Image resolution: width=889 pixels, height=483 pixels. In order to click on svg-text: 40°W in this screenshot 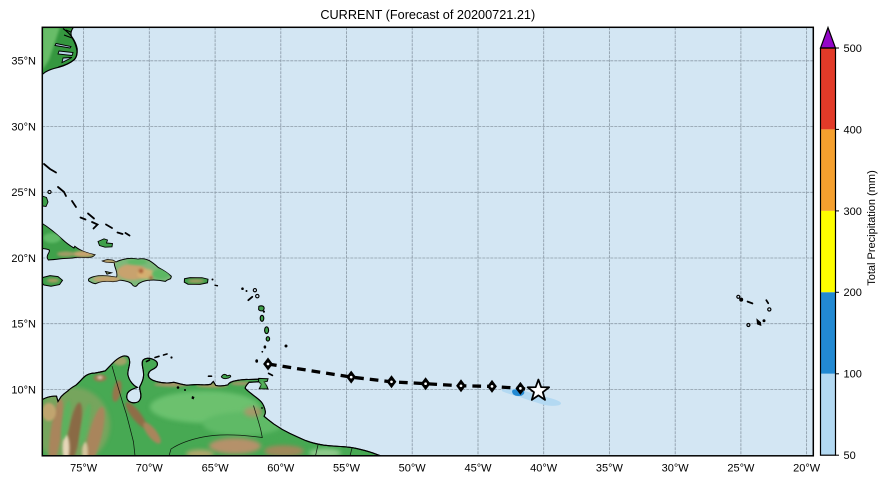, I will do `click(544, 469)`.